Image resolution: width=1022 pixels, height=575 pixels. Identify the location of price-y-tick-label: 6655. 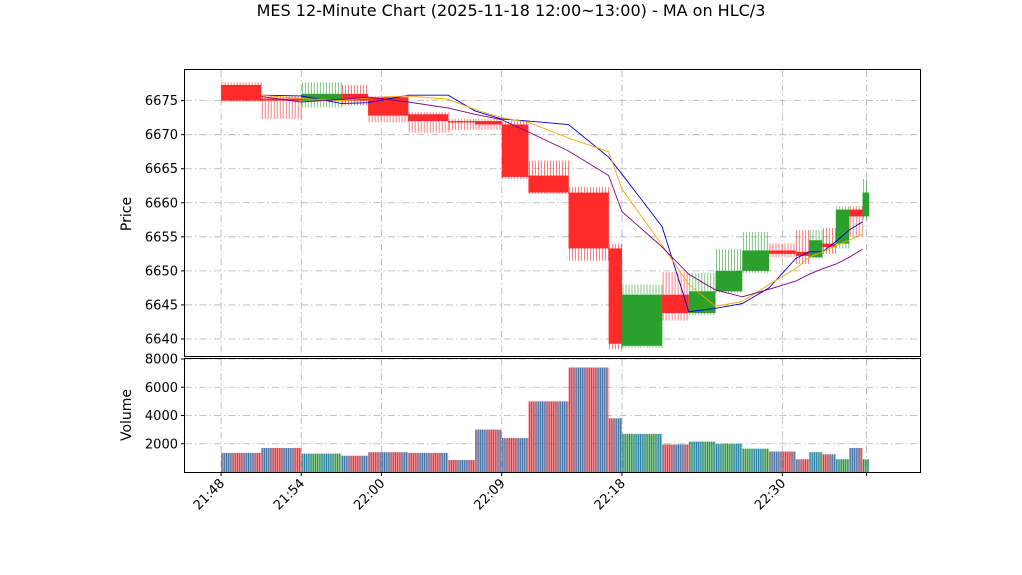
(161, 237).